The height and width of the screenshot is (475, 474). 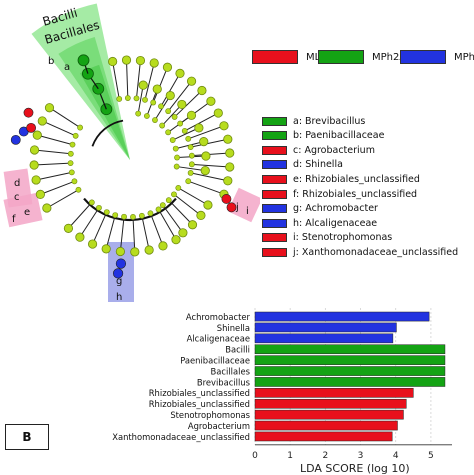 I want to click on clade-legend-item: i: Stenotrophomonas, so click(x=327, y=238).